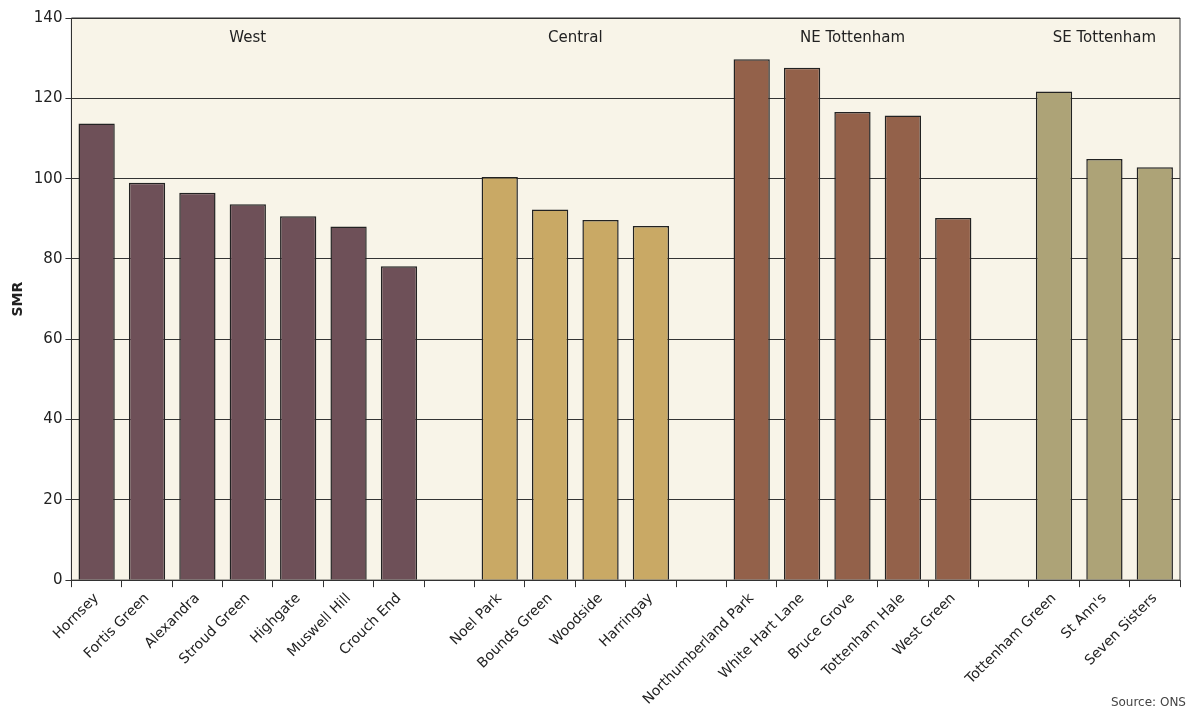 The height and width of the screenshot is (715, 1194). I want to click on y-axis-title: SMR, so click(17, 299).